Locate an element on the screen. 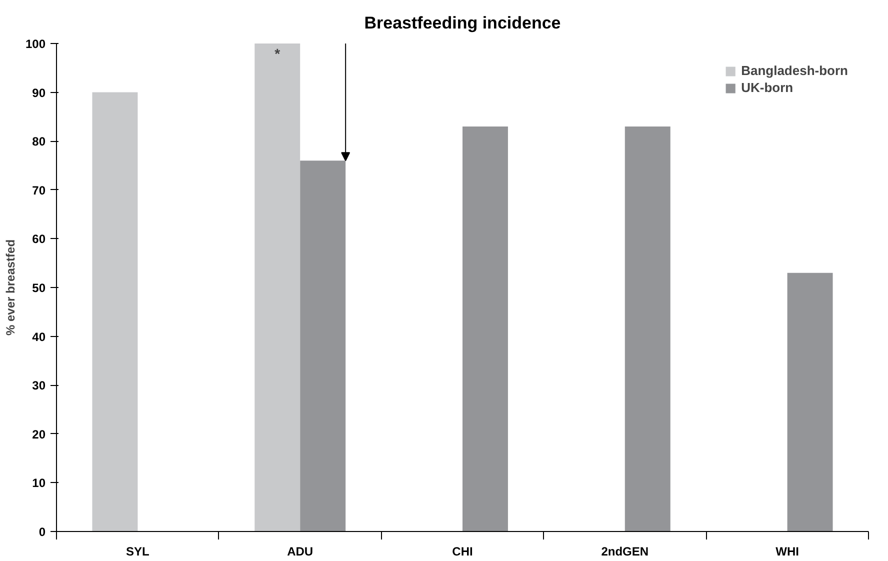 This screenshot has height=561, width=888. y-tick-label: 10 is located at coordinates (39, 483).